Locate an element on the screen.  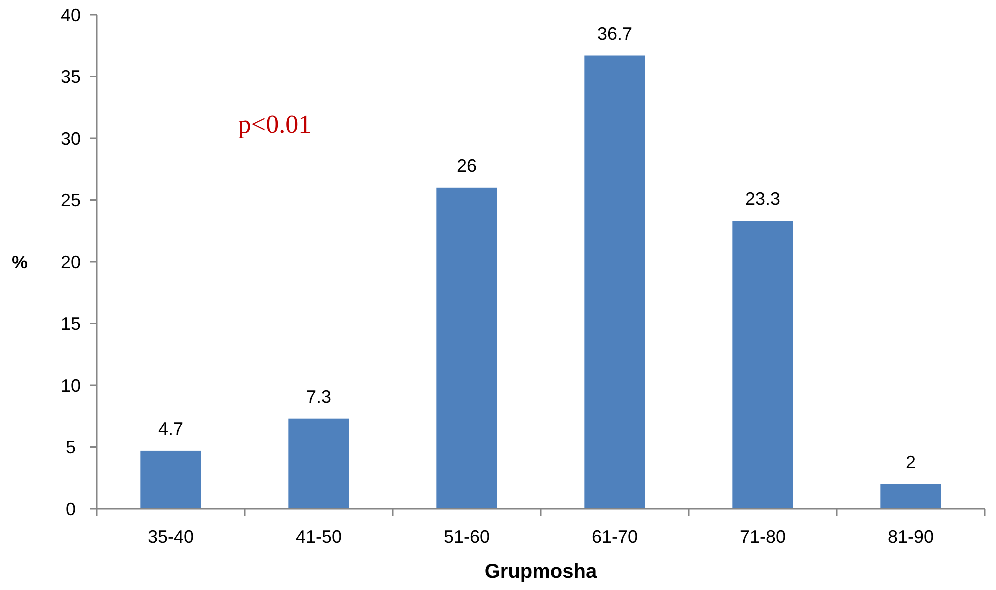
x-tick-label: 71-80 is located at coordinates (763, 537).